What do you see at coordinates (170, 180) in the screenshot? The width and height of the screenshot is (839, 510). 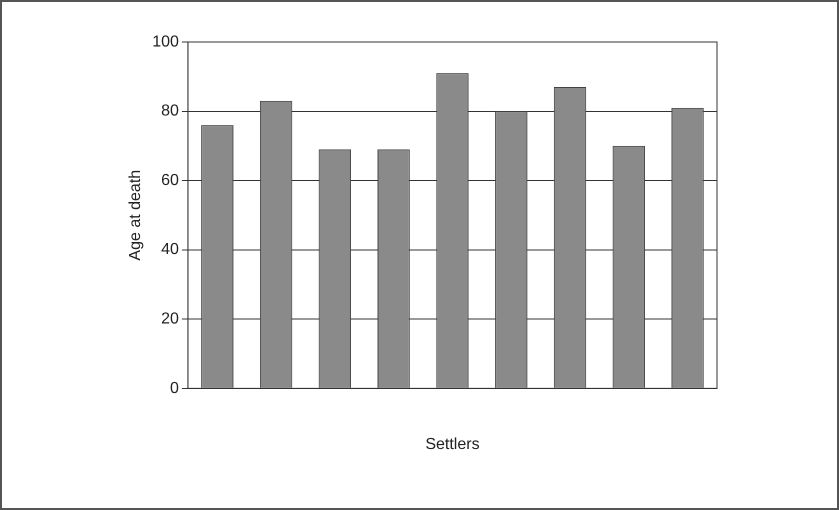 I see `y-tick-label: 60` at bounding box center [170, 180].